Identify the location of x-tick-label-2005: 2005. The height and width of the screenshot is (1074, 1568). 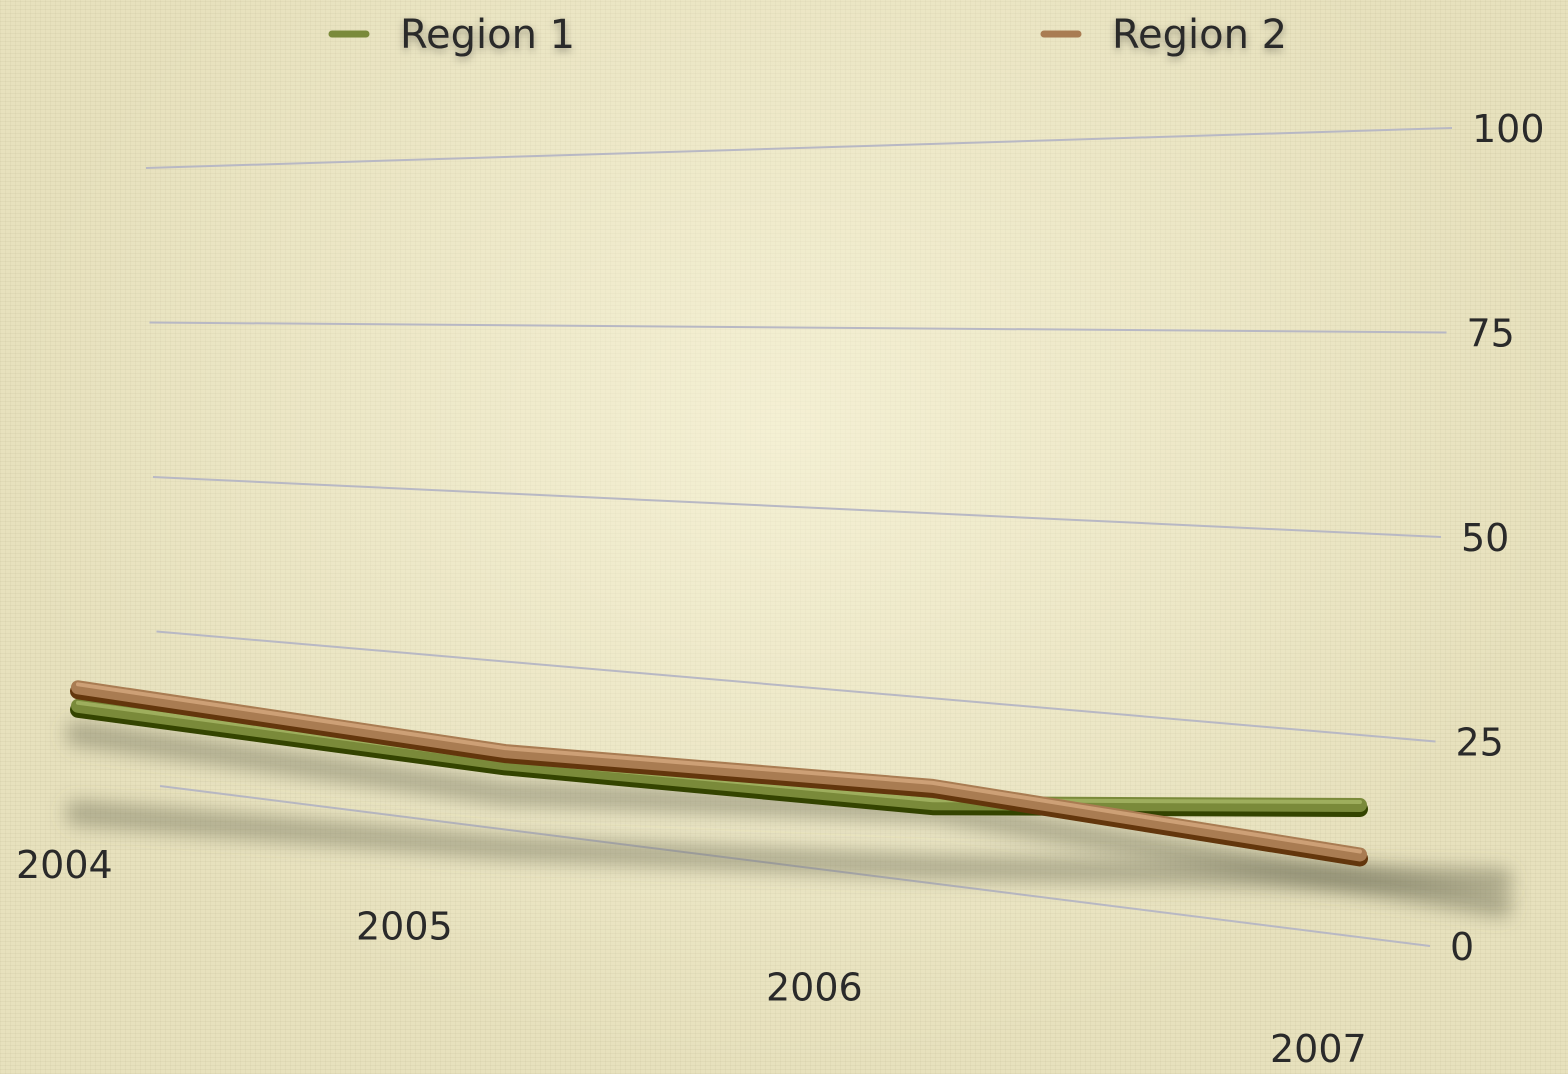
(404, 926).